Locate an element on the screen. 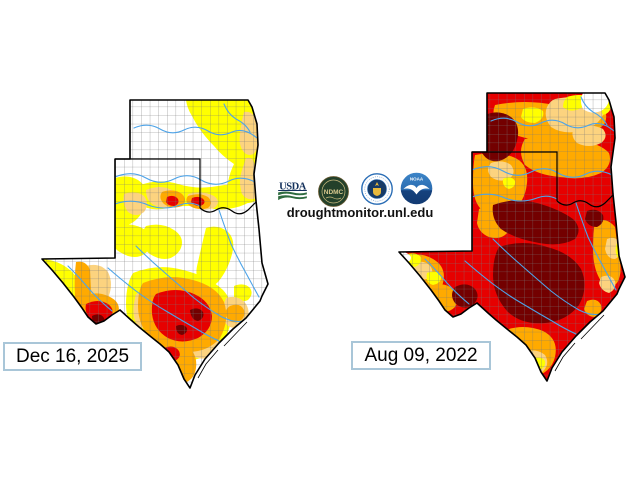 This screenshot has height=480, width=640. ndmc-logo-text: NDMC is located at coordinates (334, 192).